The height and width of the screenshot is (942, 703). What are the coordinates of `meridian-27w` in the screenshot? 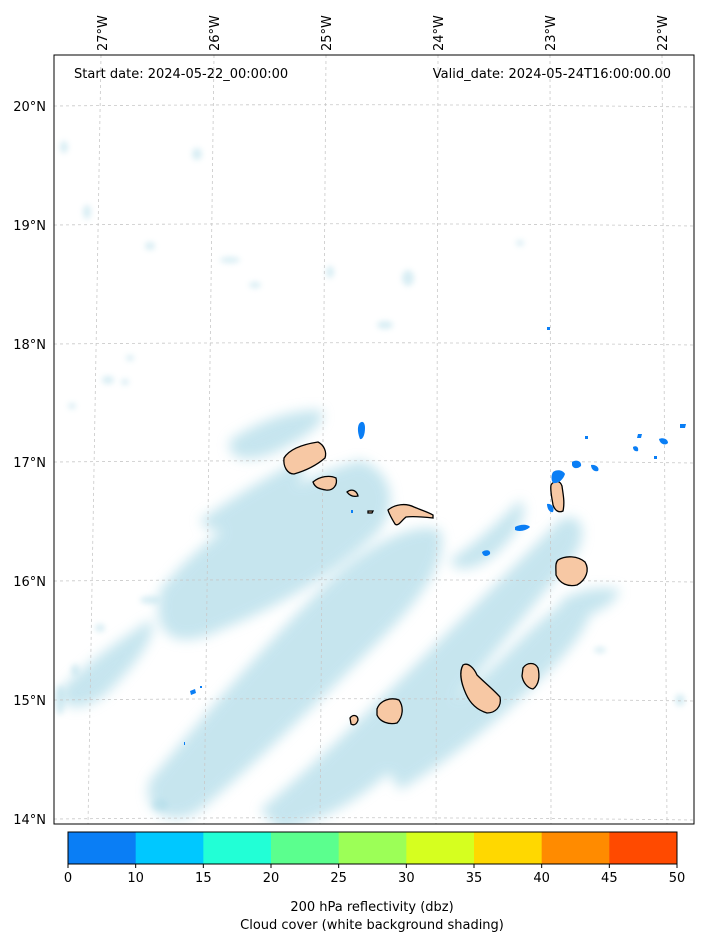 It's located at (94, 439).